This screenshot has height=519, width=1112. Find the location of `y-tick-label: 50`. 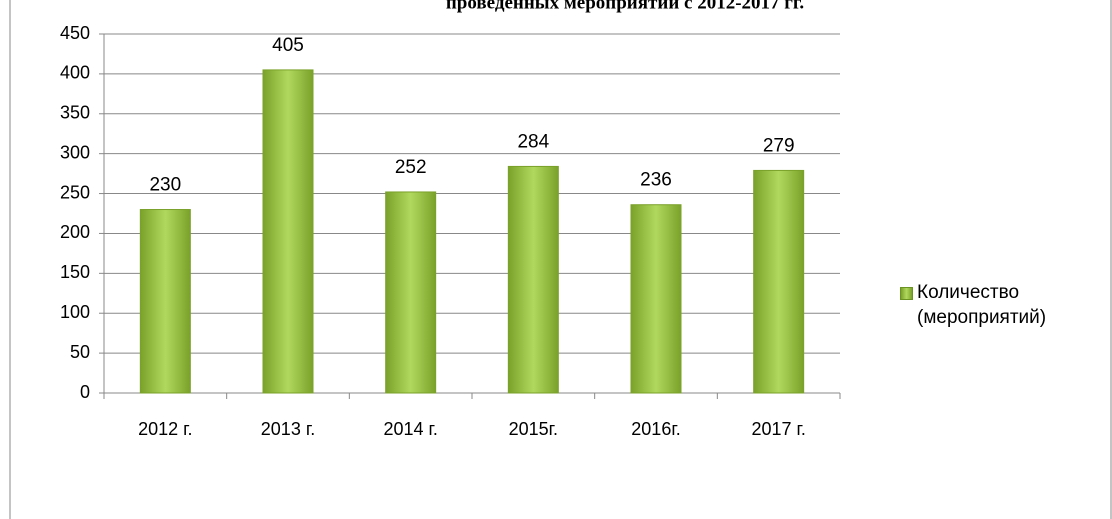

y-tick-label: 50 is located at coordinates (80, 352).